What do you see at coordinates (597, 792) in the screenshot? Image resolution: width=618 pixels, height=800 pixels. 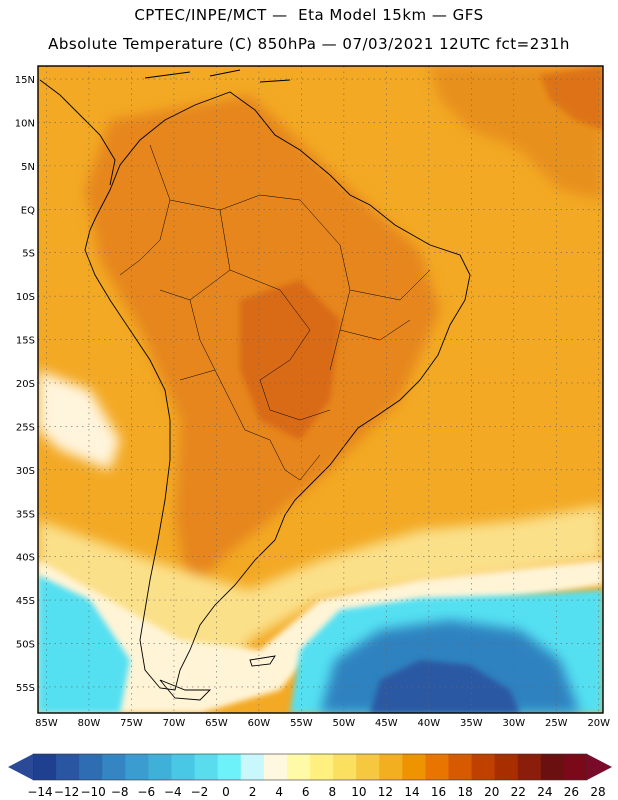 I see `colorbar-tick-label: 28` at bounding box center [597, 792].